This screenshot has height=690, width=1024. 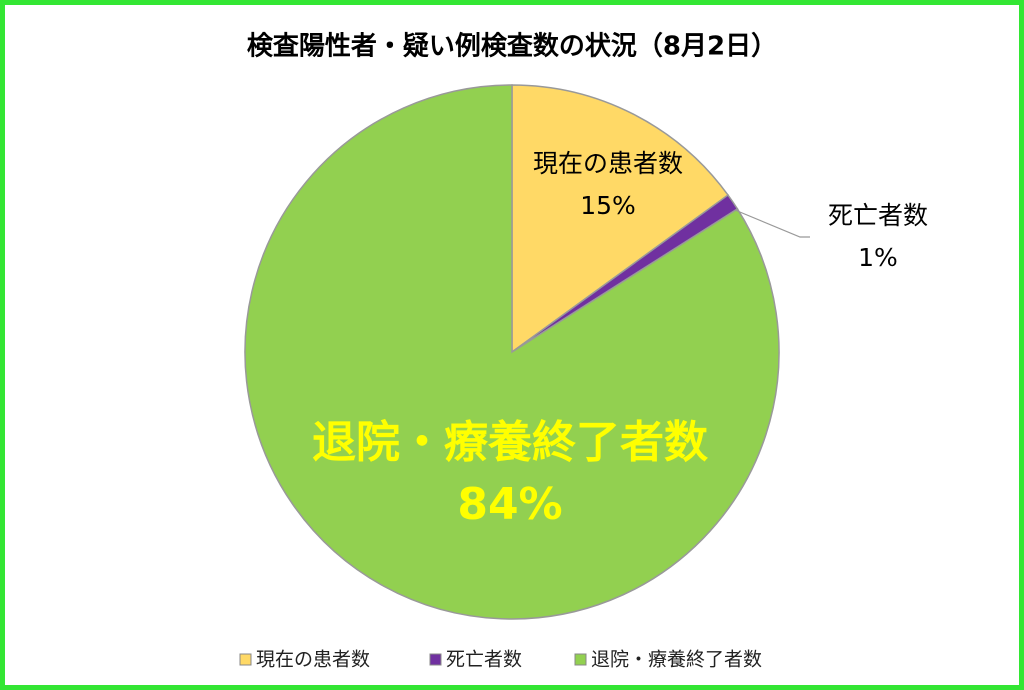 I want to click on data-label-value: 15%, so click(x=608, y=205).